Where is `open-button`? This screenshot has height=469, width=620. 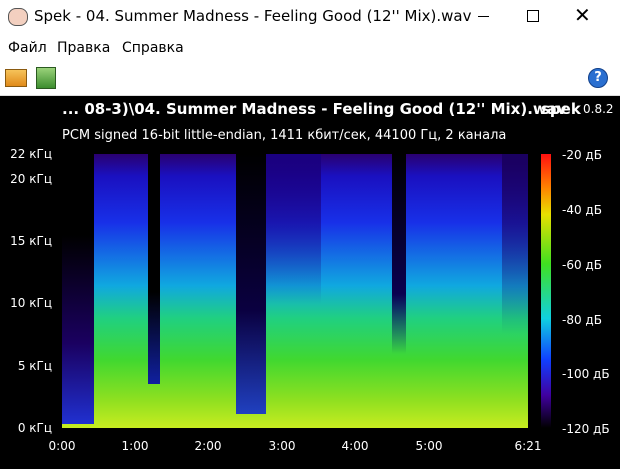
open-button is located at coordinates (16, 78).